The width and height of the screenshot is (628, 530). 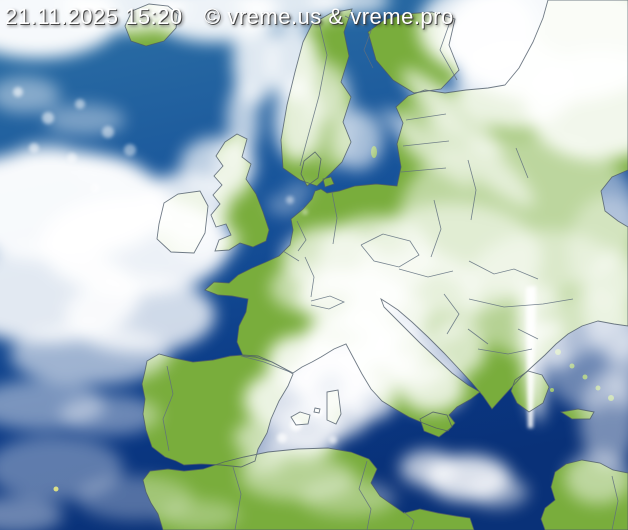 What do you see at coordinates (596, 377) in the screenshot?
I see `cloud-east-med` at bounding box center [596, 377].